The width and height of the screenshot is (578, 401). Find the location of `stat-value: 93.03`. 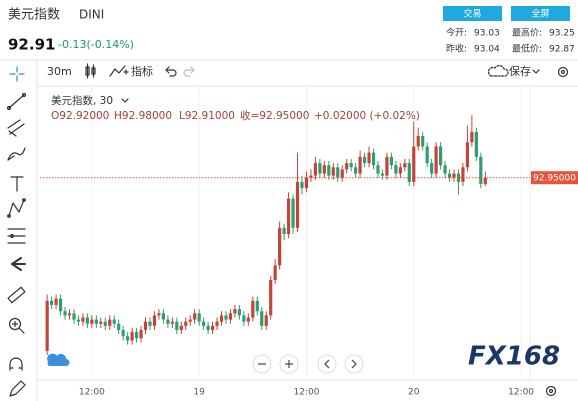

stat-value: 93.03 is located at coordinates (487, 34).